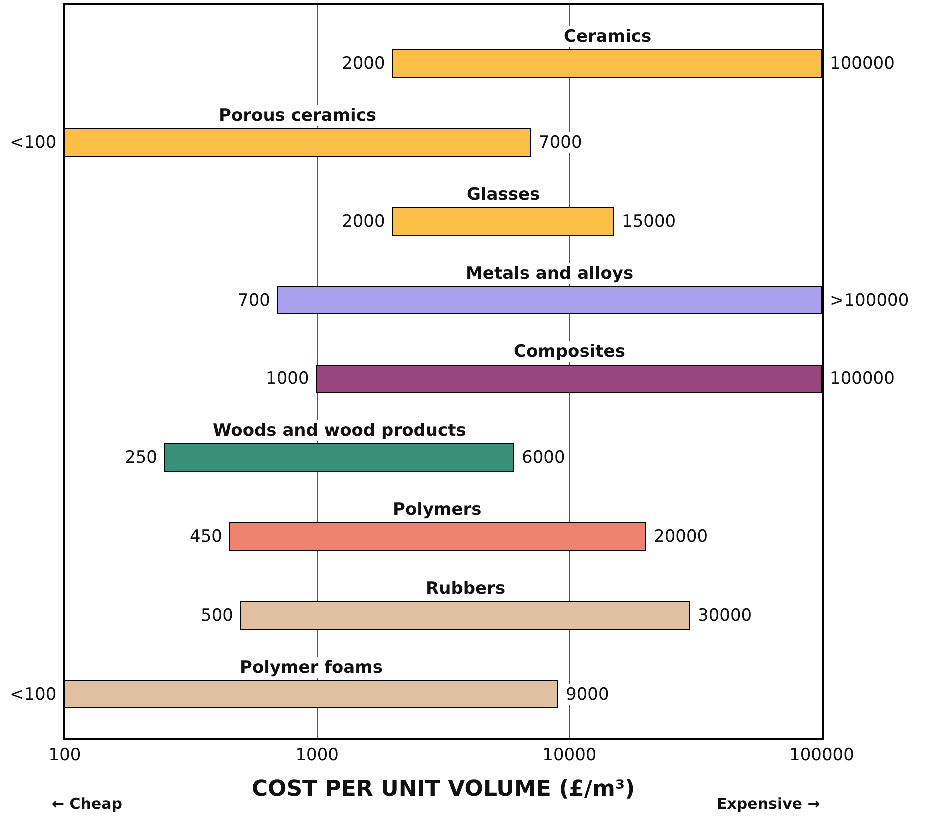 The width and height of the screenshot is (929, 833). Describe the element at coordinates (217, 616) in the screenshot. I see `annotation: 500` at that location.